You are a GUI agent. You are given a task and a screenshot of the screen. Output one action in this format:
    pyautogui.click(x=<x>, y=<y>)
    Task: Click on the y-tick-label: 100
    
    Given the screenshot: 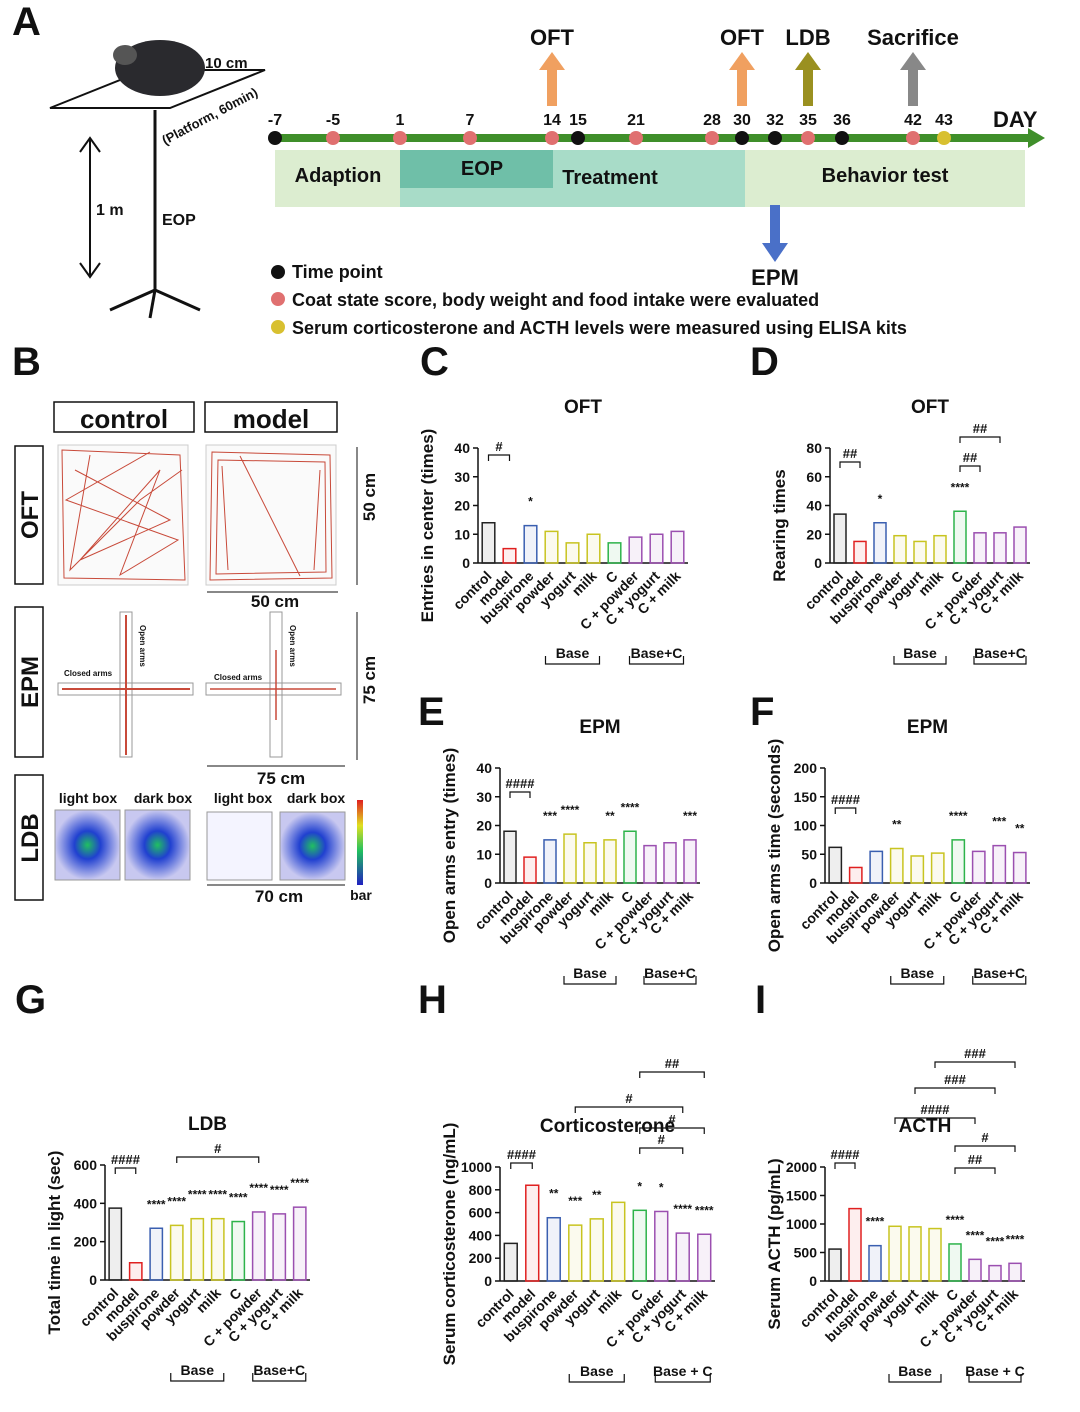 What is the action you would take?
    pyautogui.click(x=806, y=826)
    